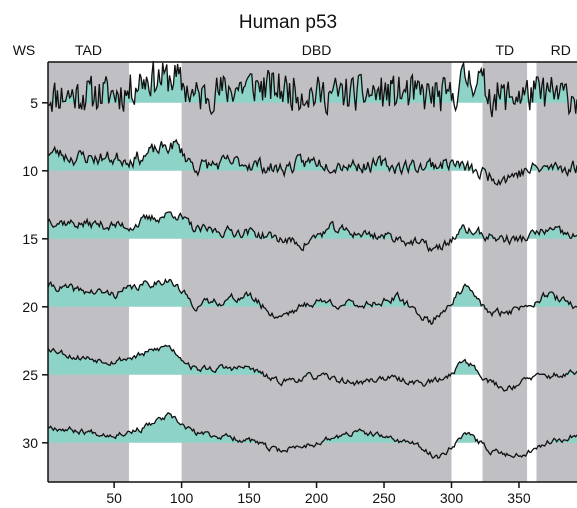 This screenshot has height=508, width=577. I want to click on x-tick-label: 200, so click(317, 498).